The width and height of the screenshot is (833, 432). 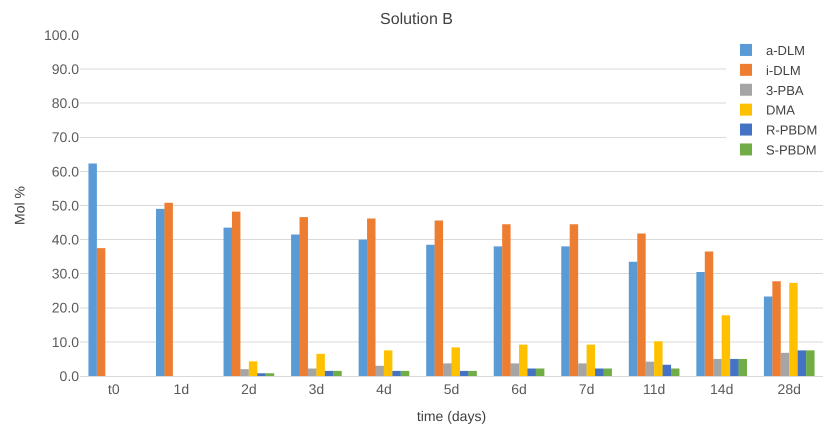 What do you see at coordinates (316, 388) in the screenshot?
I see `x-tick-label: 3d` at bounding box center [316, 388].